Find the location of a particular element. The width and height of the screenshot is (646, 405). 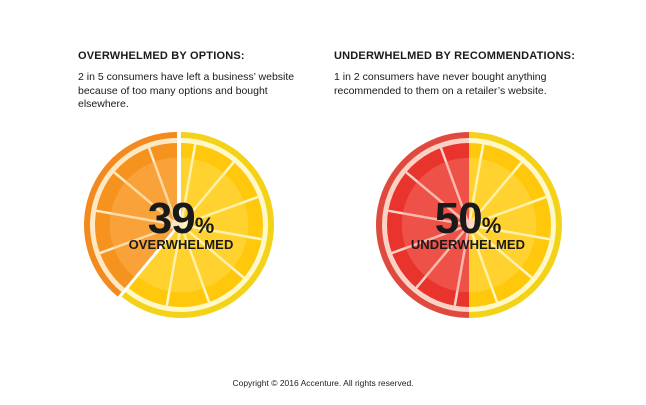

grapefruit-pie-chart is located at coordinates (469, 225).